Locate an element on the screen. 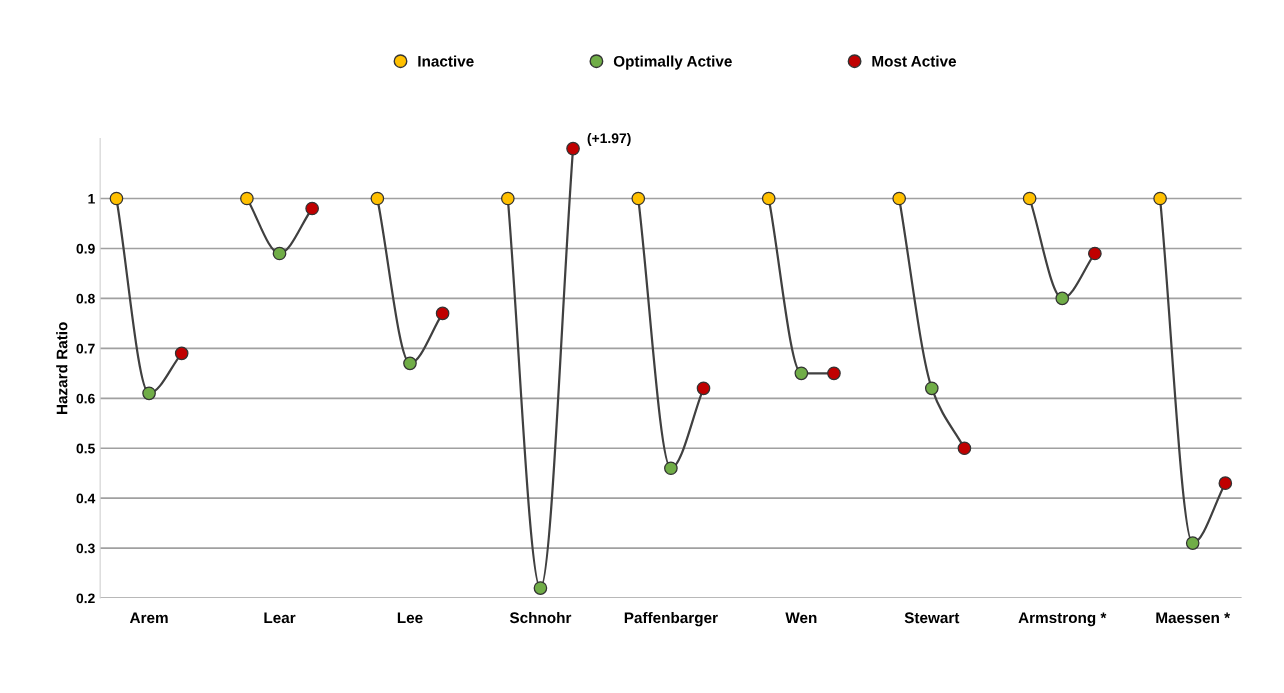 Image resolution: width=1284 pixels, height=693 pixels. x-tick-label: Arem is located at coordinates (148, 618).